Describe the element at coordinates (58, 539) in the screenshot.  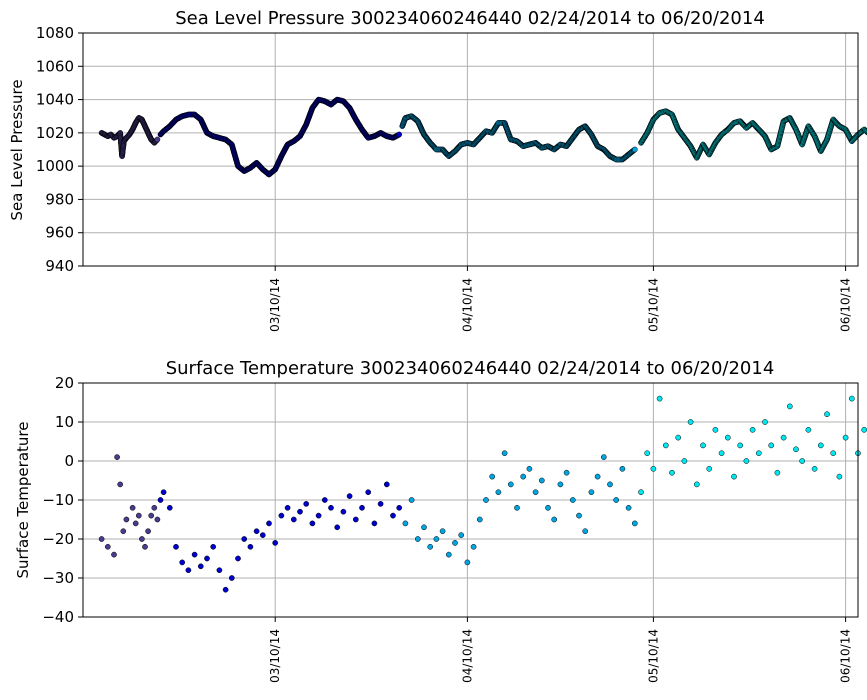
I see `temperature-ytick-label: −20` at that location.